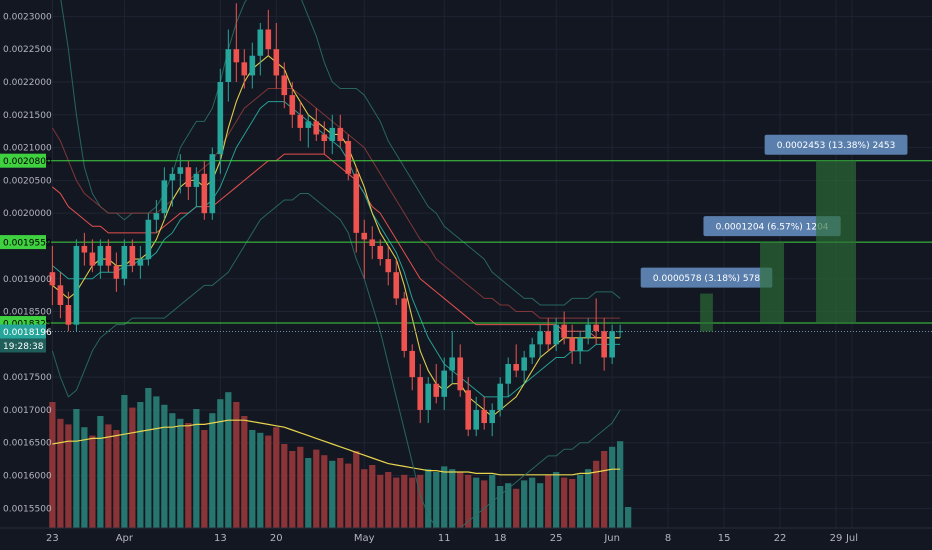 The width and height of the screenshot is (932, 550). Describe the element at coordinates (466, 538) in the screenshot. I see `x-axis: 23 Apr 13 20 May 11 18 25 Jun 8 15 22 29 Jul` at that location.